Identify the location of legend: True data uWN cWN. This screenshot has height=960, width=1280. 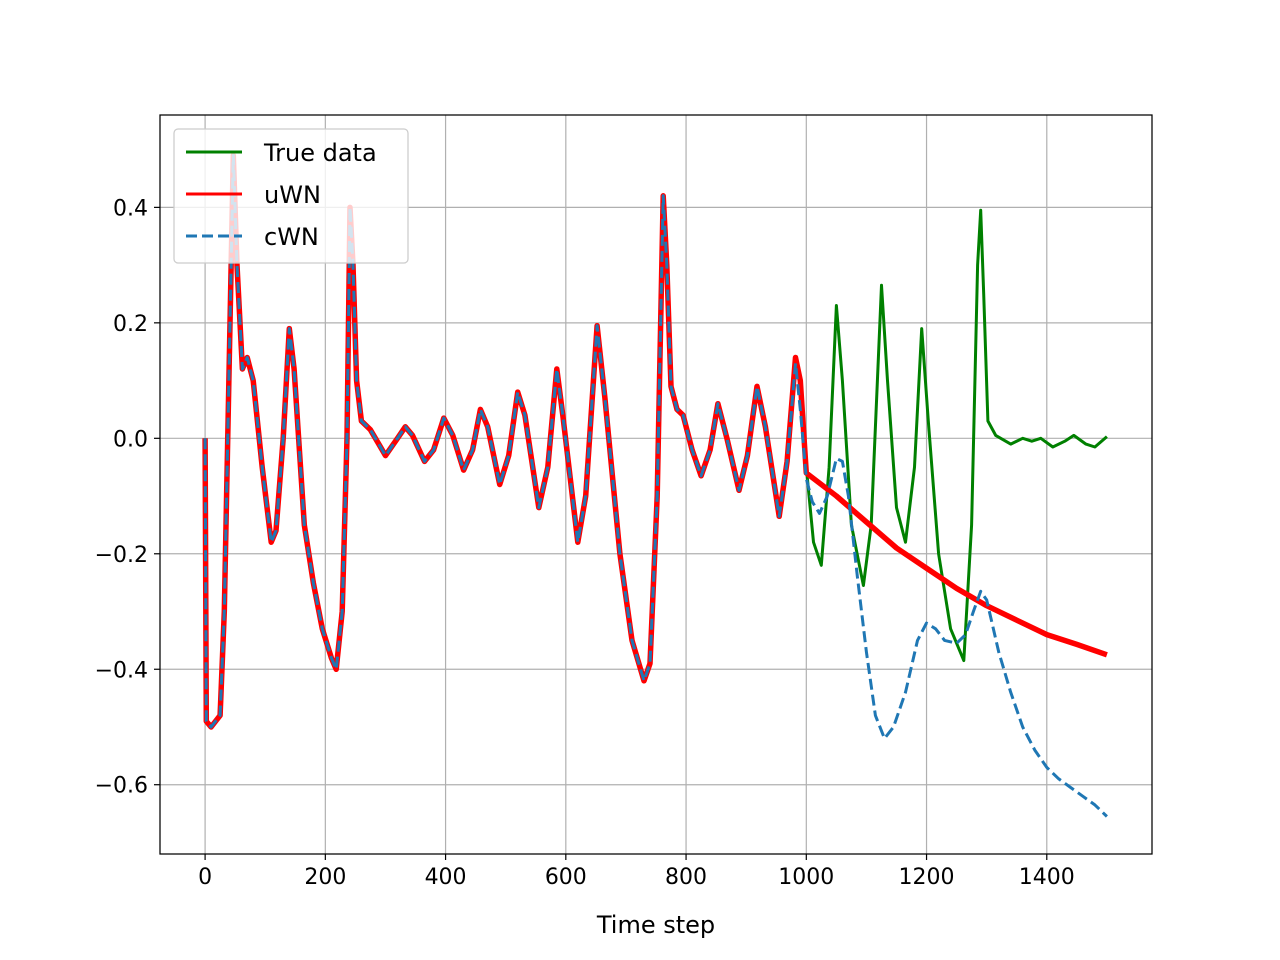
(291, 196).